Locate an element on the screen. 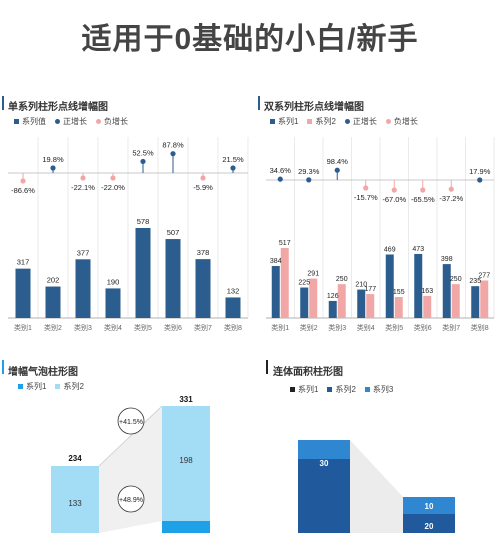 The height and width of the screenshot is (533, 500). panel1-growth-label: 21.5% is located at coordinates (233, 159).